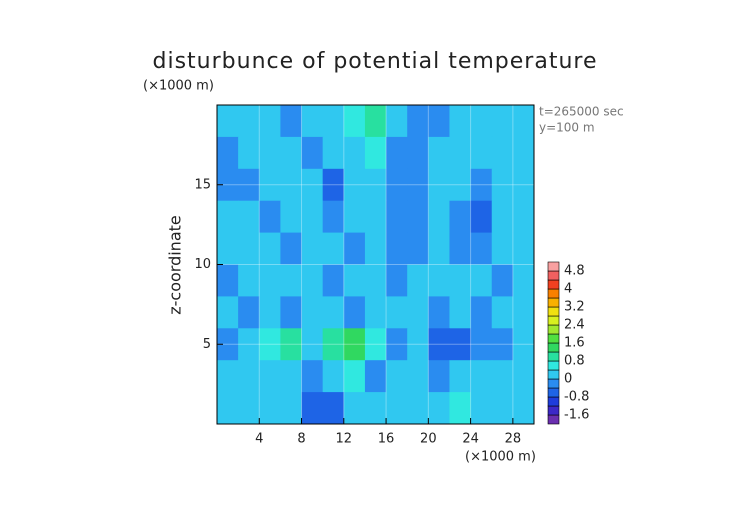 The height and width of the screenshot is (532, 752). Describe the element at coordinates (207, 344) in the screenshot. I see `y-tick-label: 5` at that location.